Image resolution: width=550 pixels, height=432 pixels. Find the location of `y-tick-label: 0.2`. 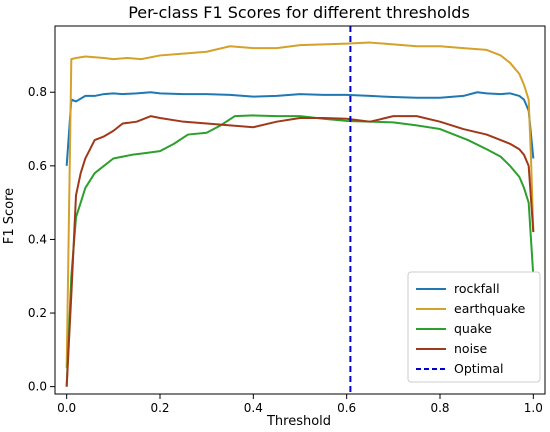

y-tick-label: 0.2 is located at coordinates (37, 313).